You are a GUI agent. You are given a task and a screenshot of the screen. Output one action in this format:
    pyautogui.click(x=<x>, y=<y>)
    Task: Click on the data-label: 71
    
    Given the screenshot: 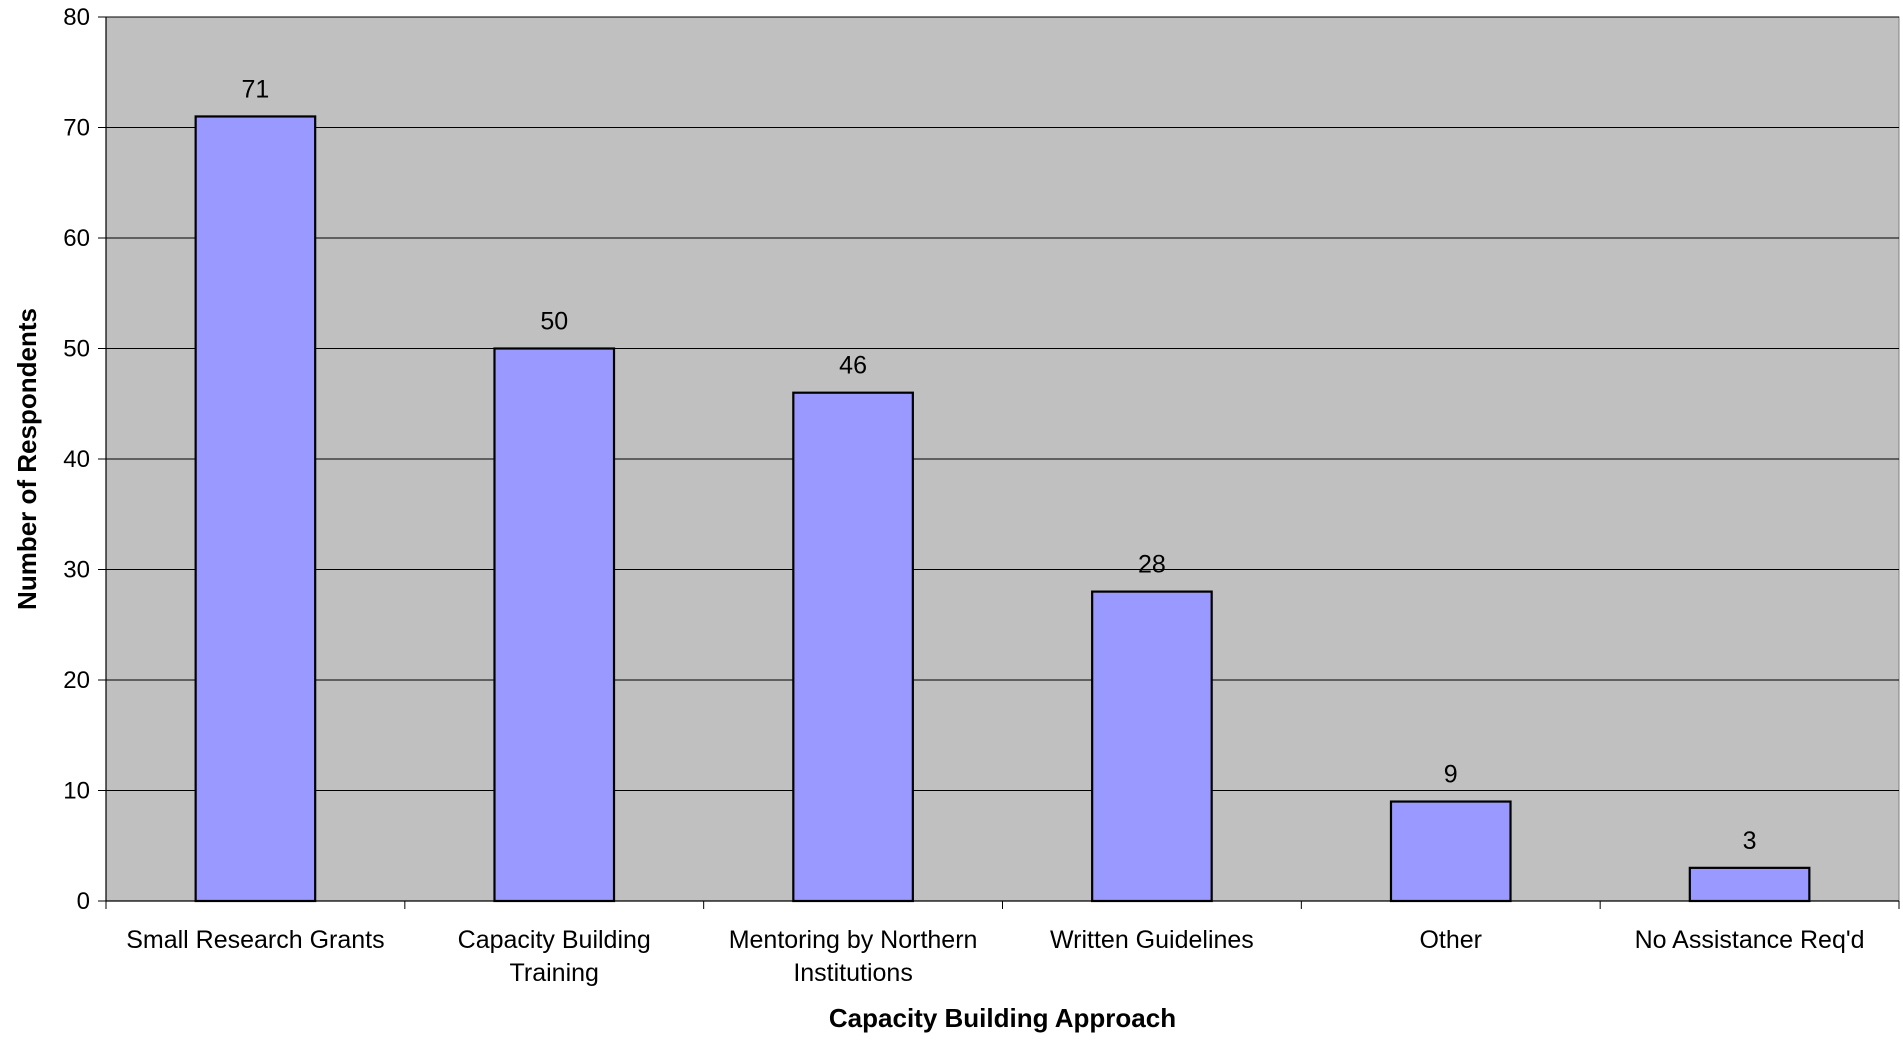 What is the action you would take?
    pyautogui.click(x=256, y=89)
    